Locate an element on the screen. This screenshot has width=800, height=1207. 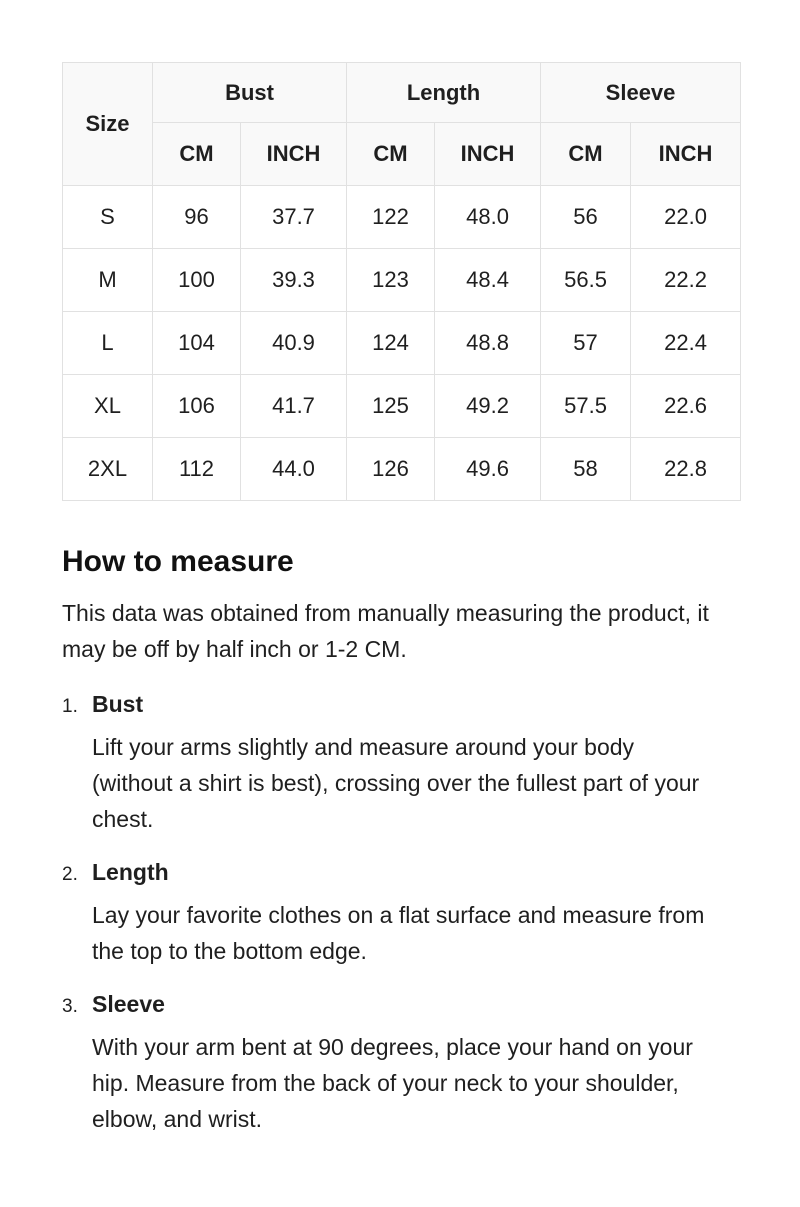
measurement-cell: 126 is located at coordinates (391, 469).